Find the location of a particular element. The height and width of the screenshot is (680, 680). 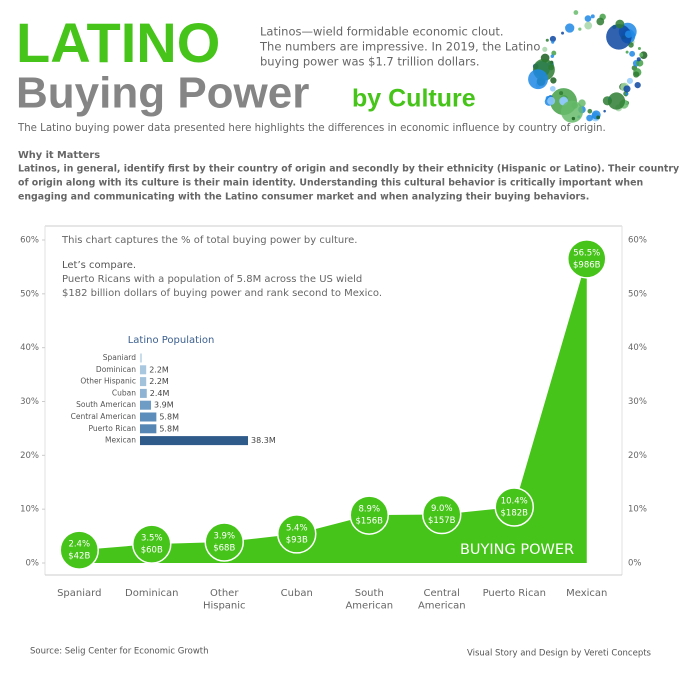

buying-power-label: $157B is located at coordinates (442, 521).